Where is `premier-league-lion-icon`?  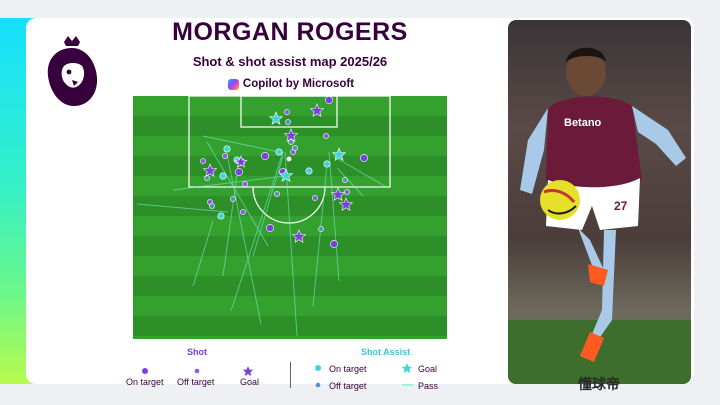
premier-league-lion-icon is located at coordinates (72, 72).